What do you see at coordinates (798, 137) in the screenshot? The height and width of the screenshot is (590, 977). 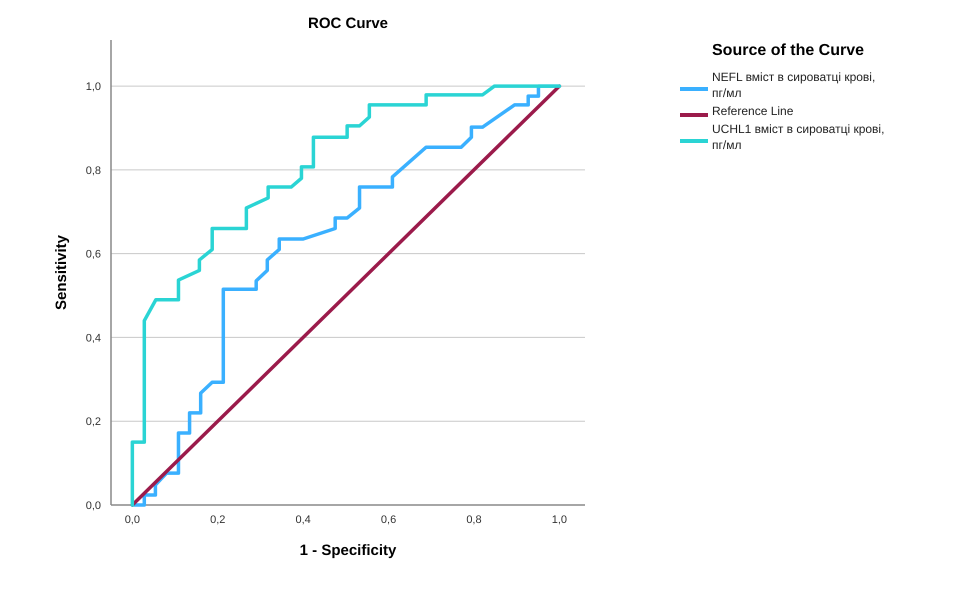 I see `legend-label: UCHL1 вміст в сироватці крові, пг/мл` at bounding box center [798, 137].